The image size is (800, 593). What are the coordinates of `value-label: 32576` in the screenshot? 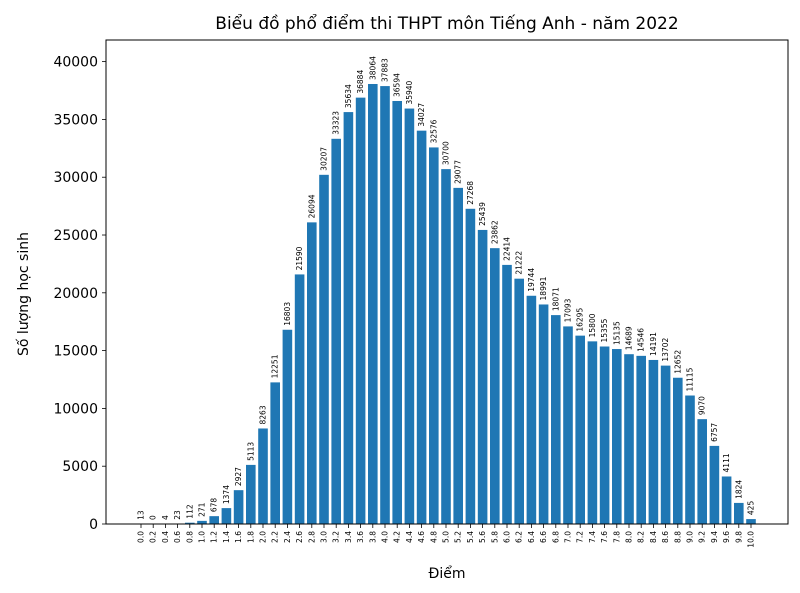 It's located at (433, 131).